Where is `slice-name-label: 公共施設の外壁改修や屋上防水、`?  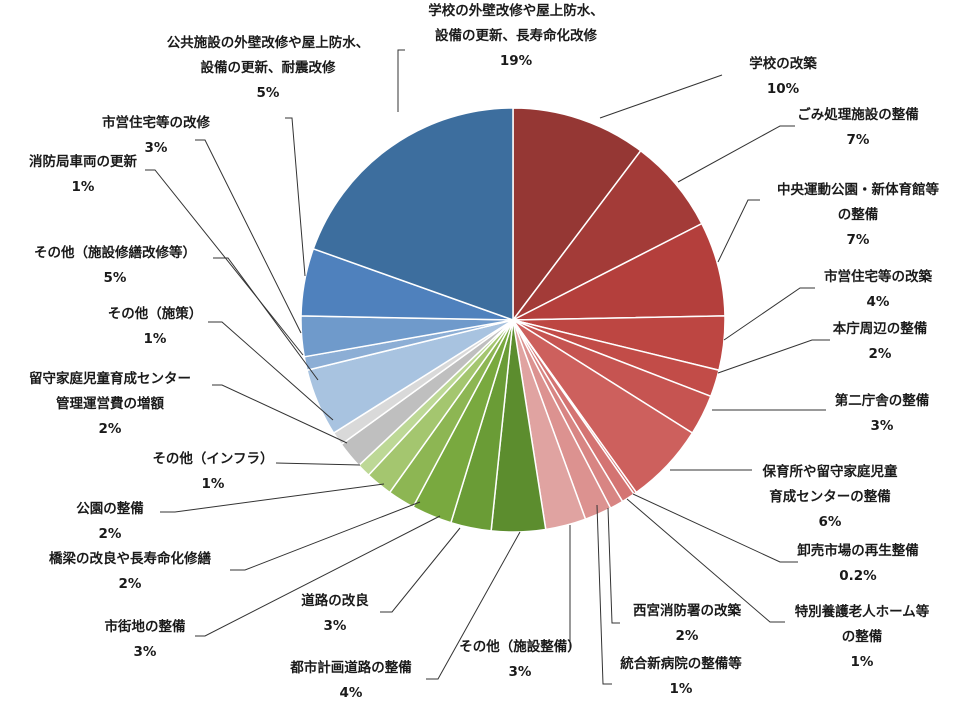
slice-name-label: 公共施設の外壁改修や屋上防水、 is located at coordinates (268, 42).